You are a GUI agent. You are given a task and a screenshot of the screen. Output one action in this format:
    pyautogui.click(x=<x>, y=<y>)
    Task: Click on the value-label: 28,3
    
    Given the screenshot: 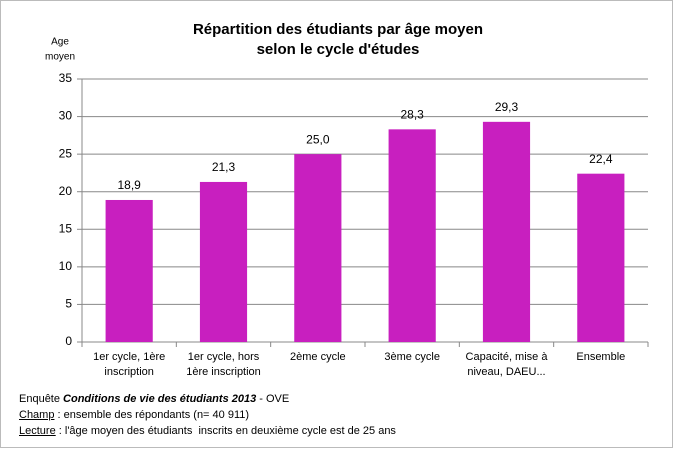 What is the action you would take?
    pyautogui.click(x=412, y=115)
    